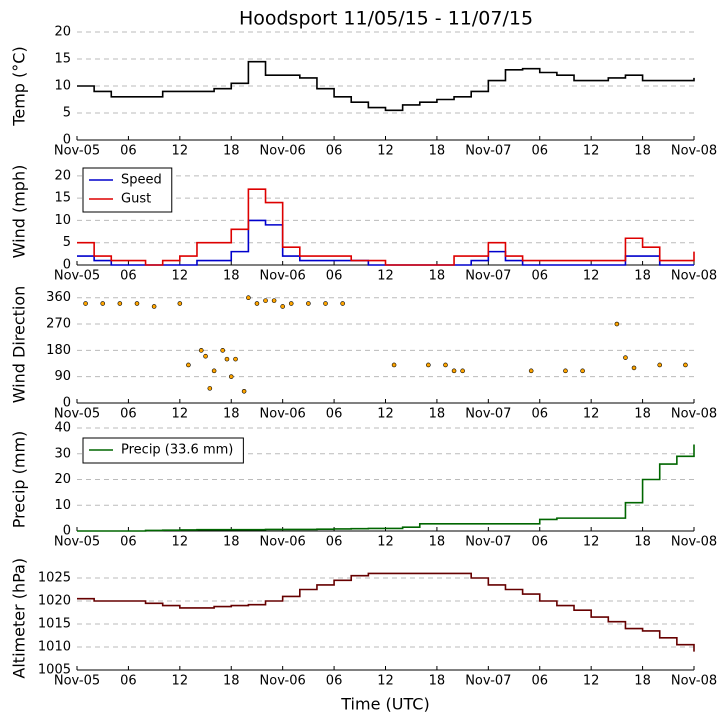 This screenshot has width=725, height=725. Describe the element at coordinates (19, 212) in the screenshot. I see `y-axis-label: Wind (mph)` at that location.